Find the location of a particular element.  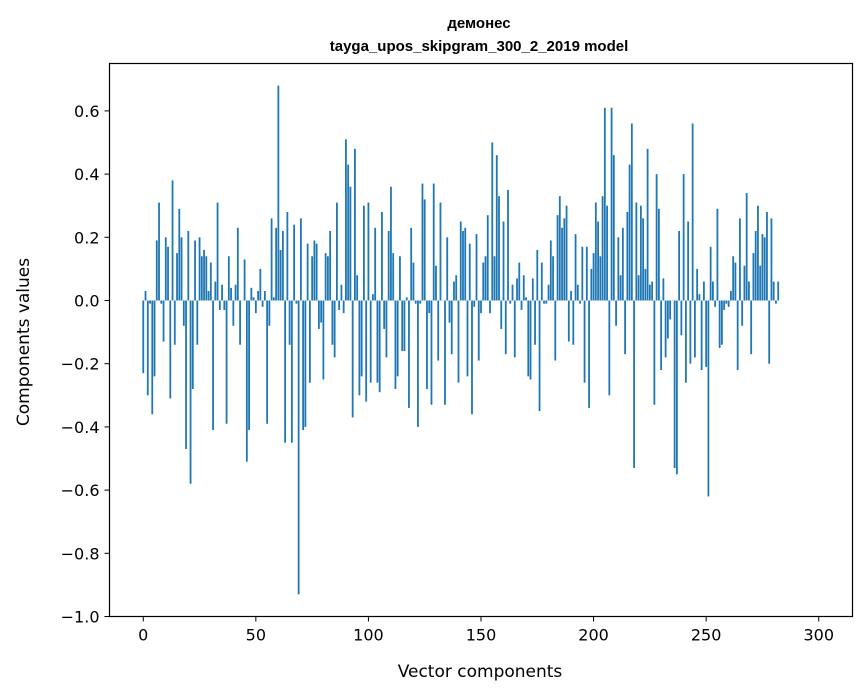

chart-title: демонес is located at coordinates (478, 23).